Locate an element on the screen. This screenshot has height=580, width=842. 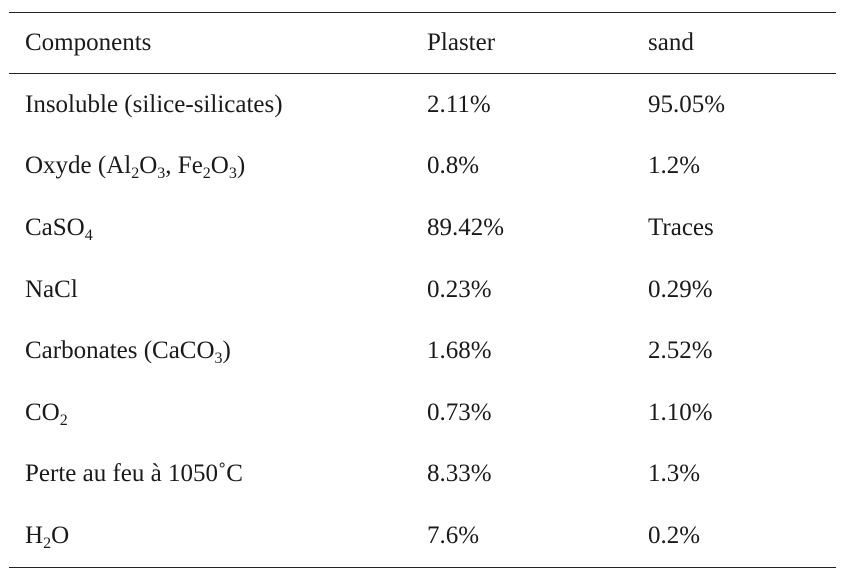
header-sand: sand is located at coordinates (671, 42).